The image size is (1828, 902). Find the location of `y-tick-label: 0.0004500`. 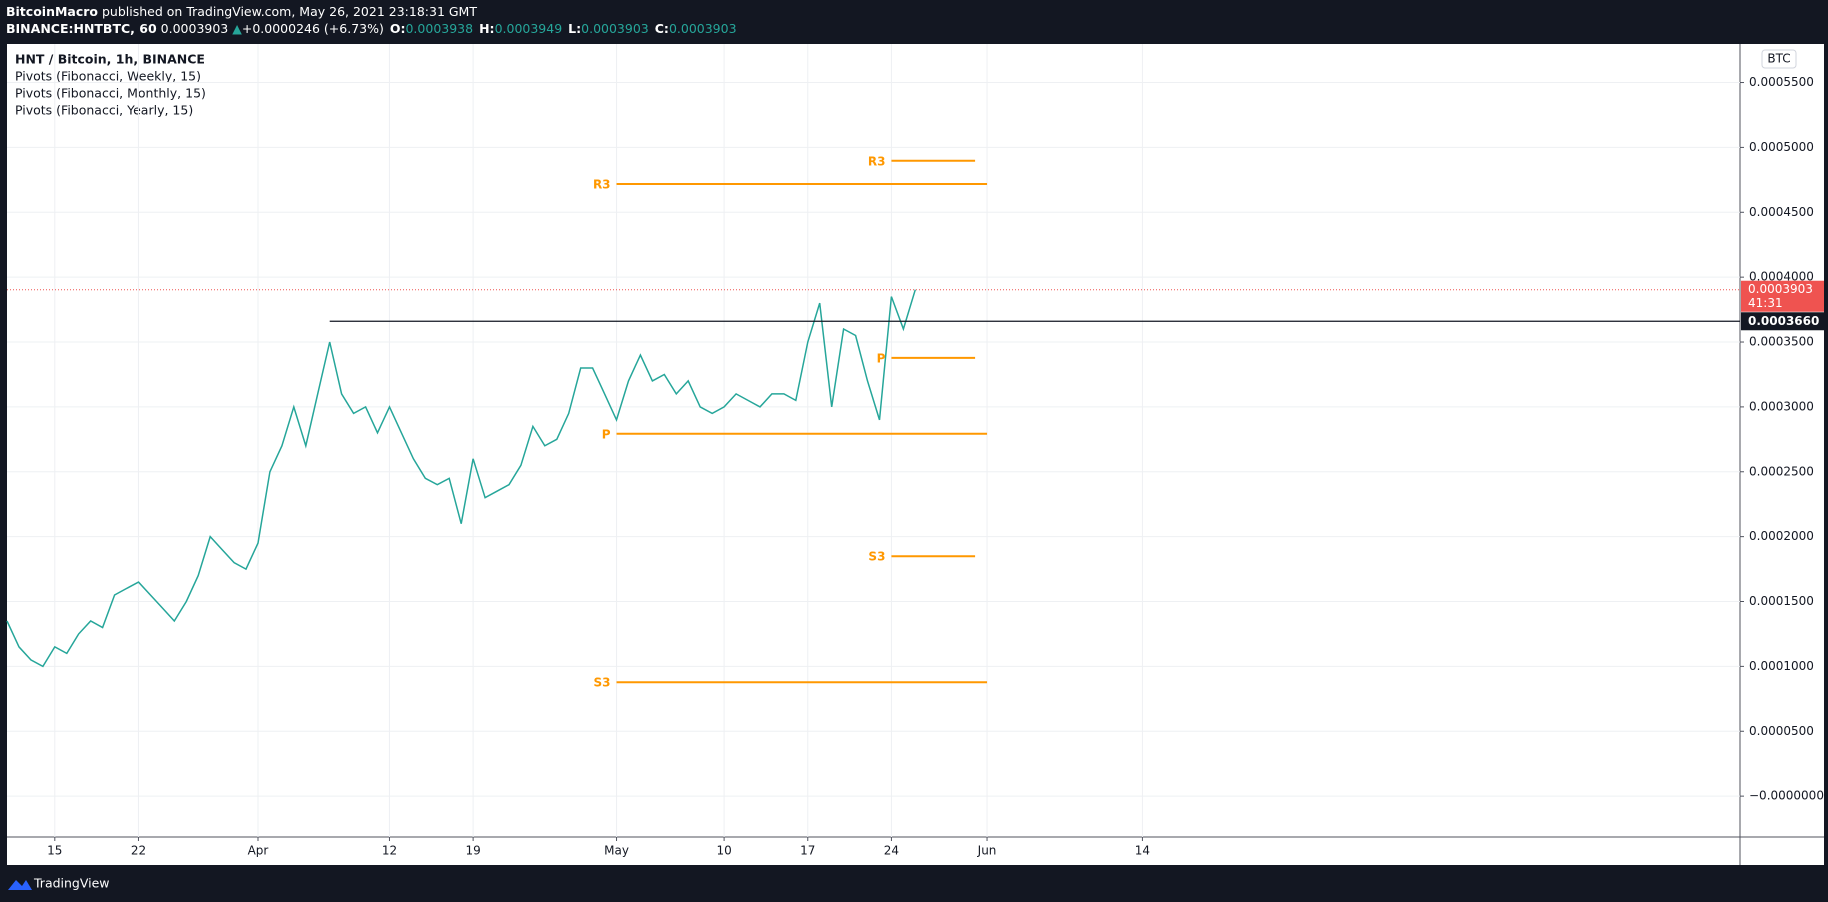

y-tick-label: 0.0004500 is located at coordinates (1781, 212).